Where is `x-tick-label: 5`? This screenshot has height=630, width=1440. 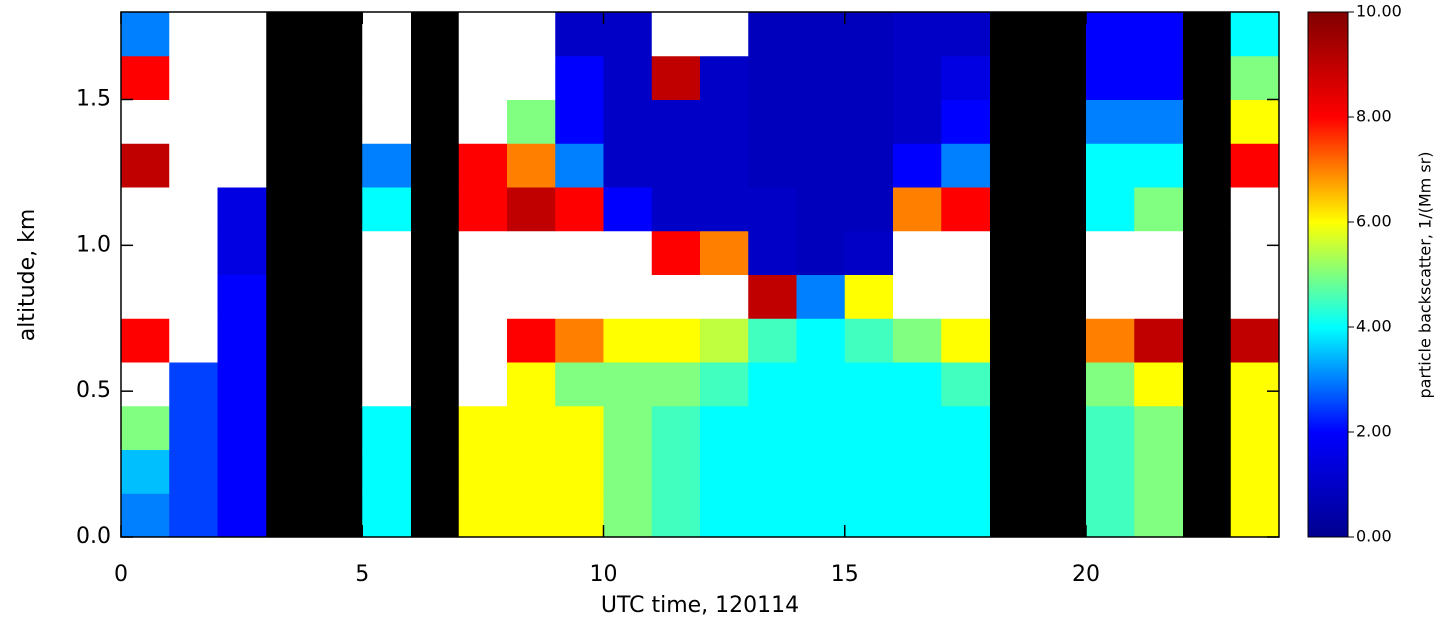 x-tick-label: 5 is located at coordinates (362, 574).